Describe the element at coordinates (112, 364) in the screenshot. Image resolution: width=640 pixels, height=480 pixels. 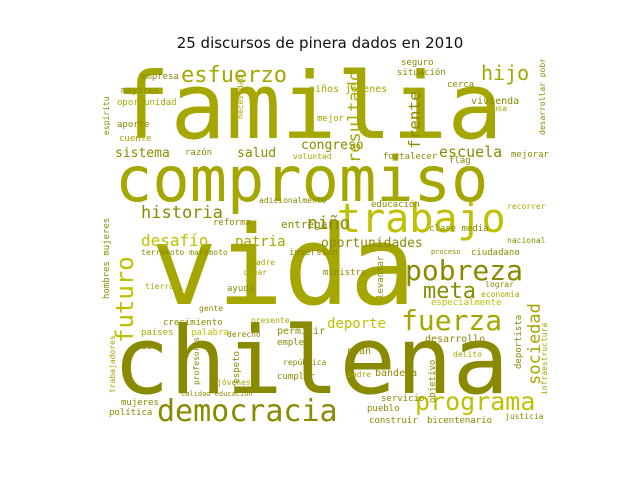
I see `word-trabajadores: trabajadores` at that location.